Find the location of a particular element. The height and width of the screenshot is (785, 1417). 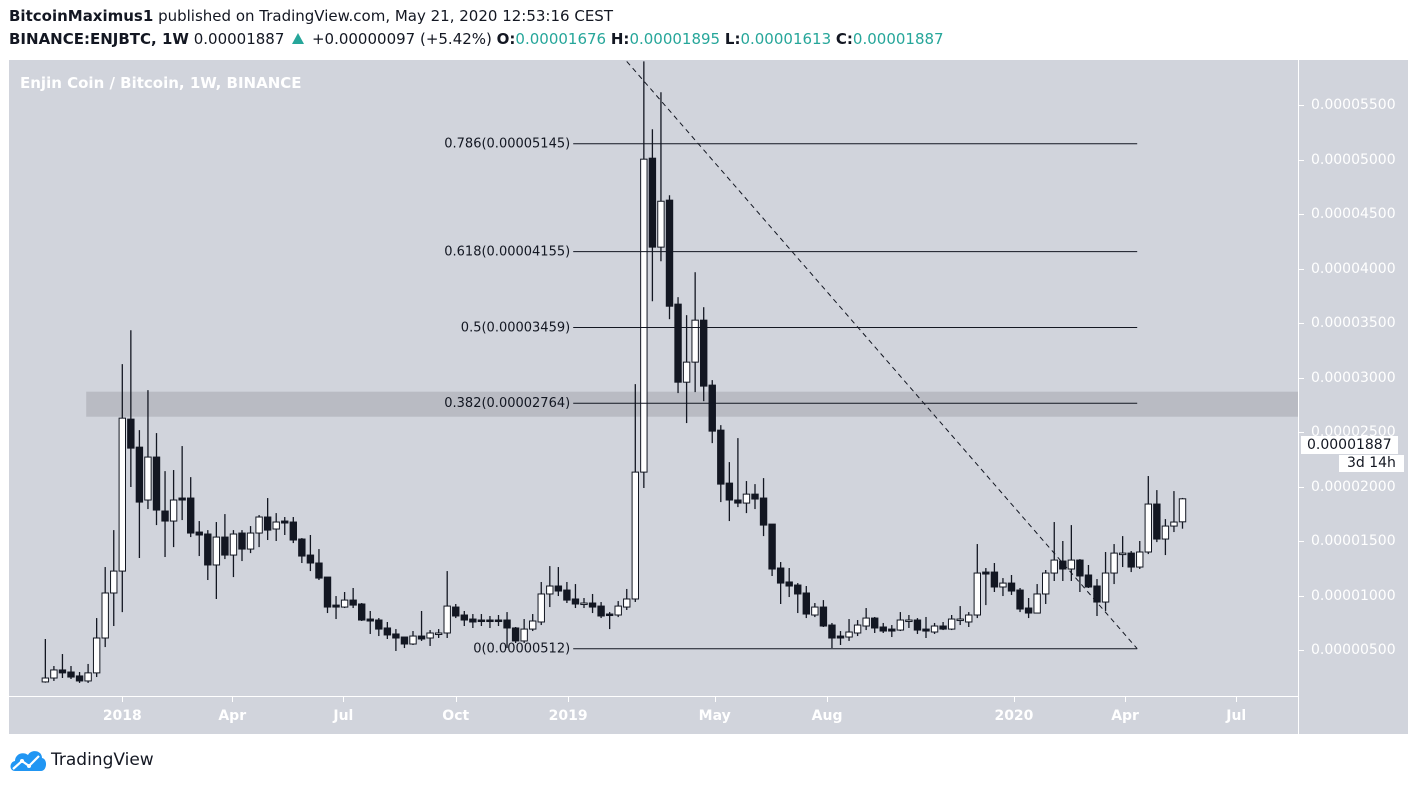

open-value: 0.00001676 is located at coordinates (561, 39).